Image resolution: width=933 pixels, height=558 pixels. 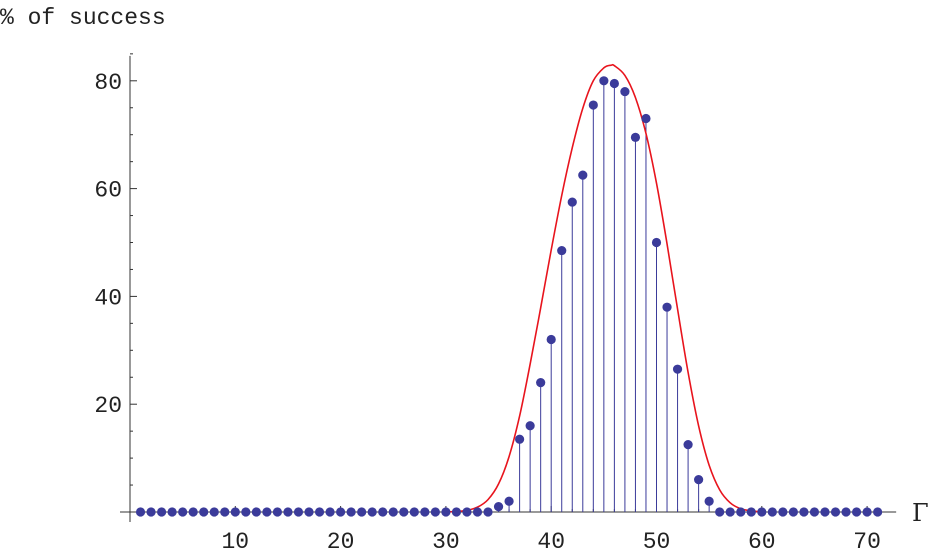 What do you see at coordinates (551, 542) in the screenshot?
I see `x-tick-label: 40` at bounding box center [551, 542].